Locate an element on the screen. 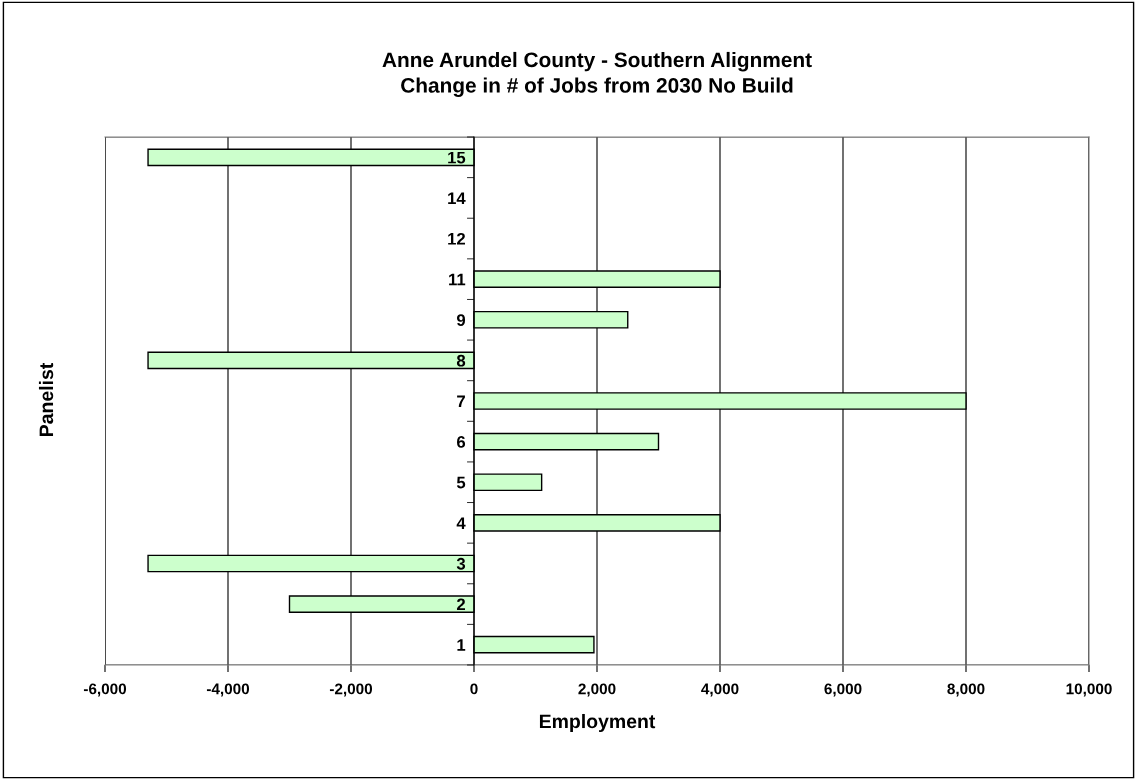  x-tick-label: 0 is located at coordinates (474, 689).